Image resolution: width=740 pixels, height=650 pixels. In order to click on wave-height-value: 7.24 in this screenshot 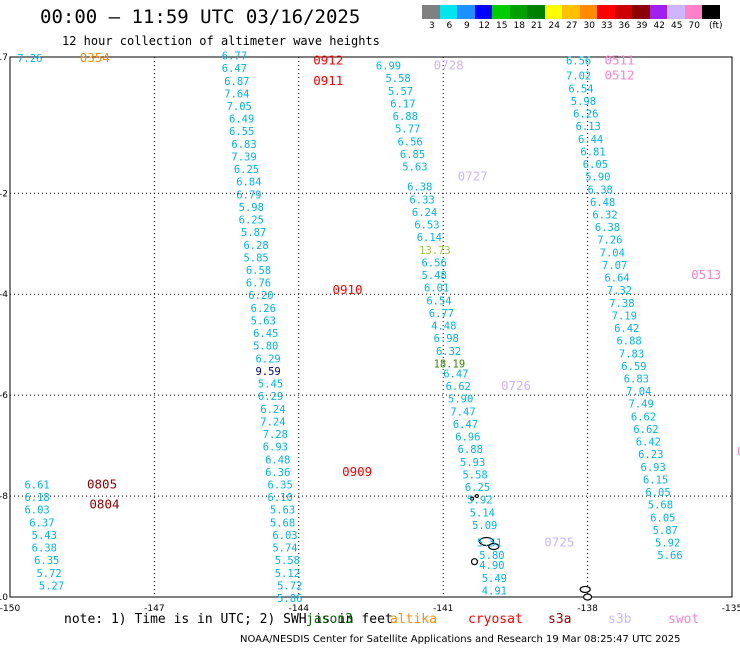, I will do `click(272, 422)`.